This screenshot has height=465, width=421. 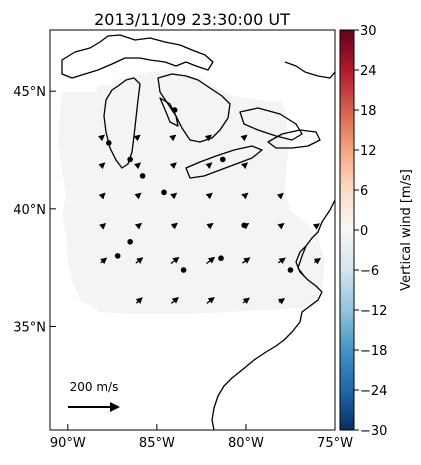 What do you see at coordinates (368, 111) in the screenshot?
I see `colorbar-tick-label: 18` at bounding box center [368, 111].